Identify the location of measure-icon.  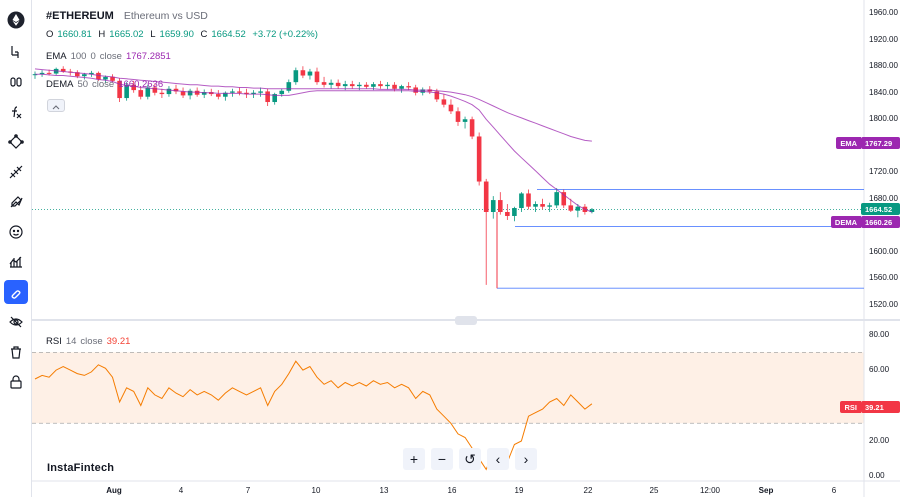
(16, 262).